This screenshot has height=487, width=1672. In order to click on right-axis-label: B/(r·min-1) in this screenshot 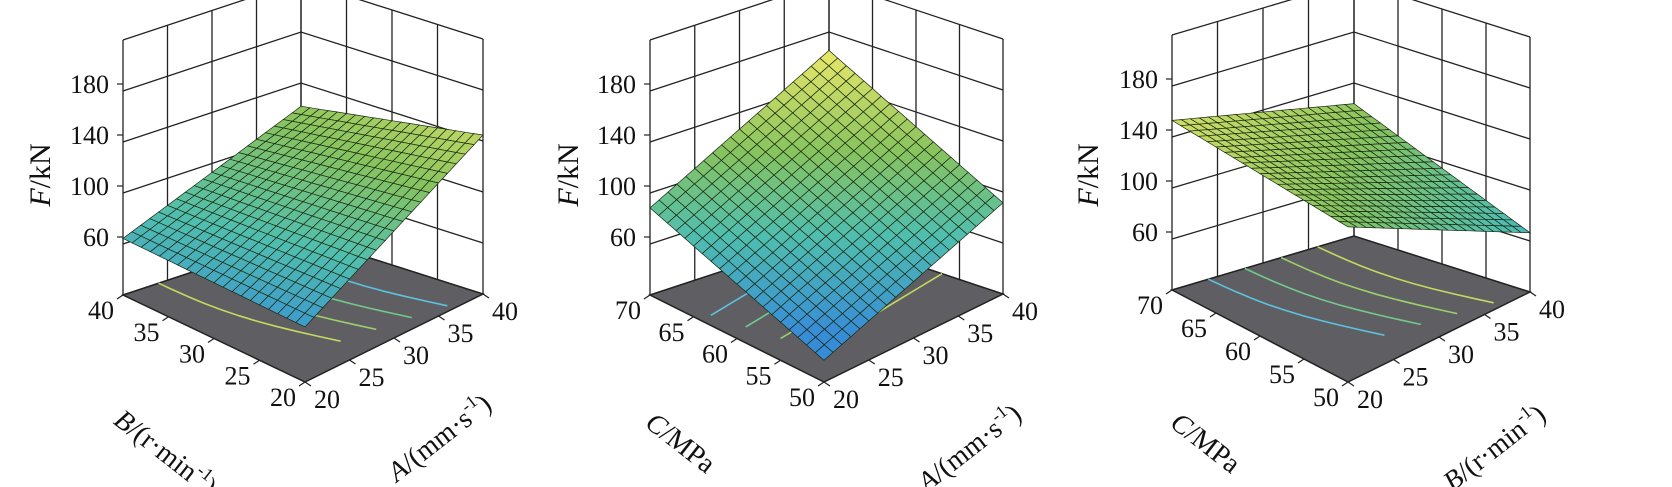, I will do `click(1493, 441)`.